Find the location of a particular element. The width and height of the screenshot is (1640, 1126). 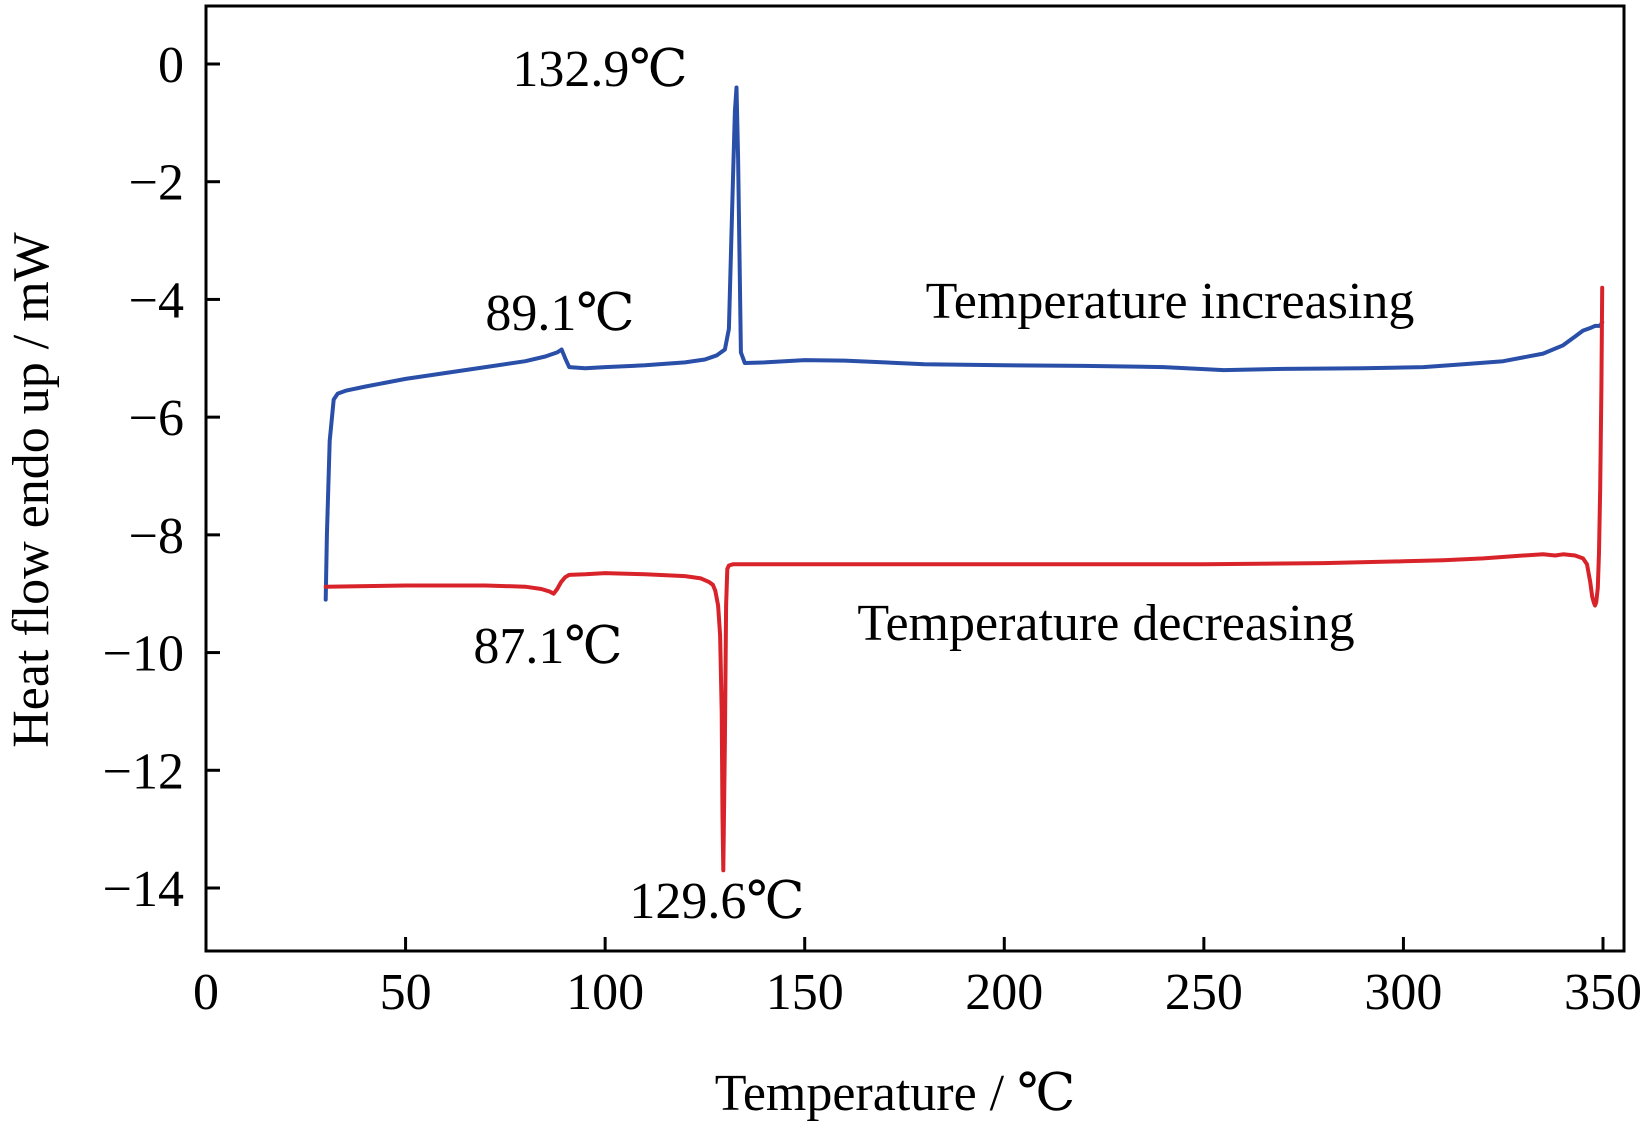

y-tick-label: 0 is located at coordinates (171, 65).